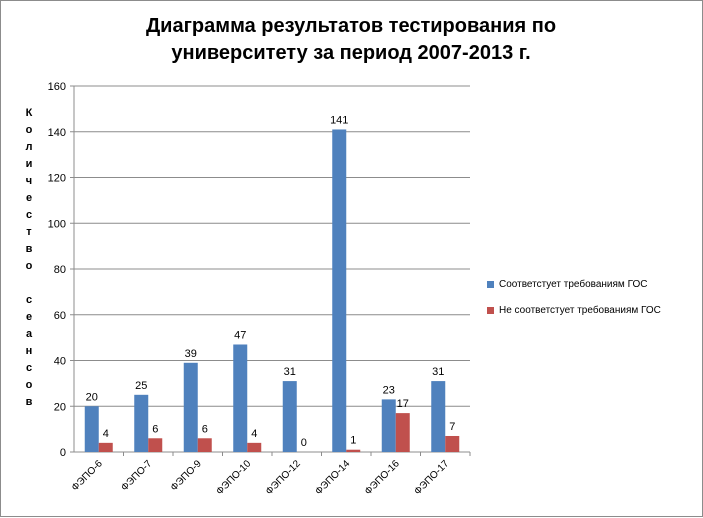  Describe the element at coordinates (191, 354) in the screenshot. I see `data-label: 39` at that location.